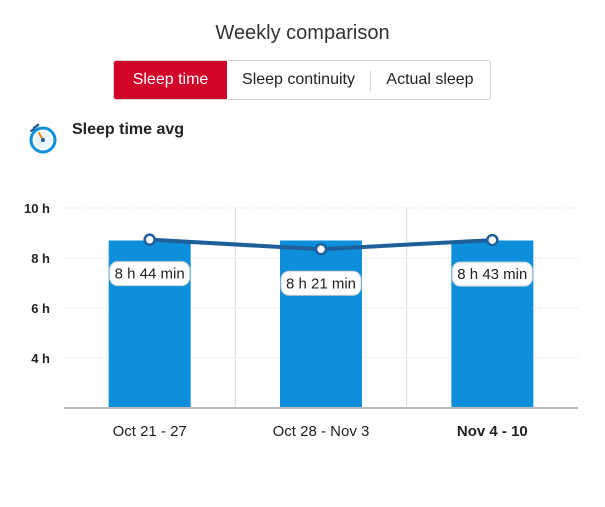  Describe the element at coordinates (492, 431) in the screenshot. I see `x-tick-label: Nov 4 - 10` at that location.